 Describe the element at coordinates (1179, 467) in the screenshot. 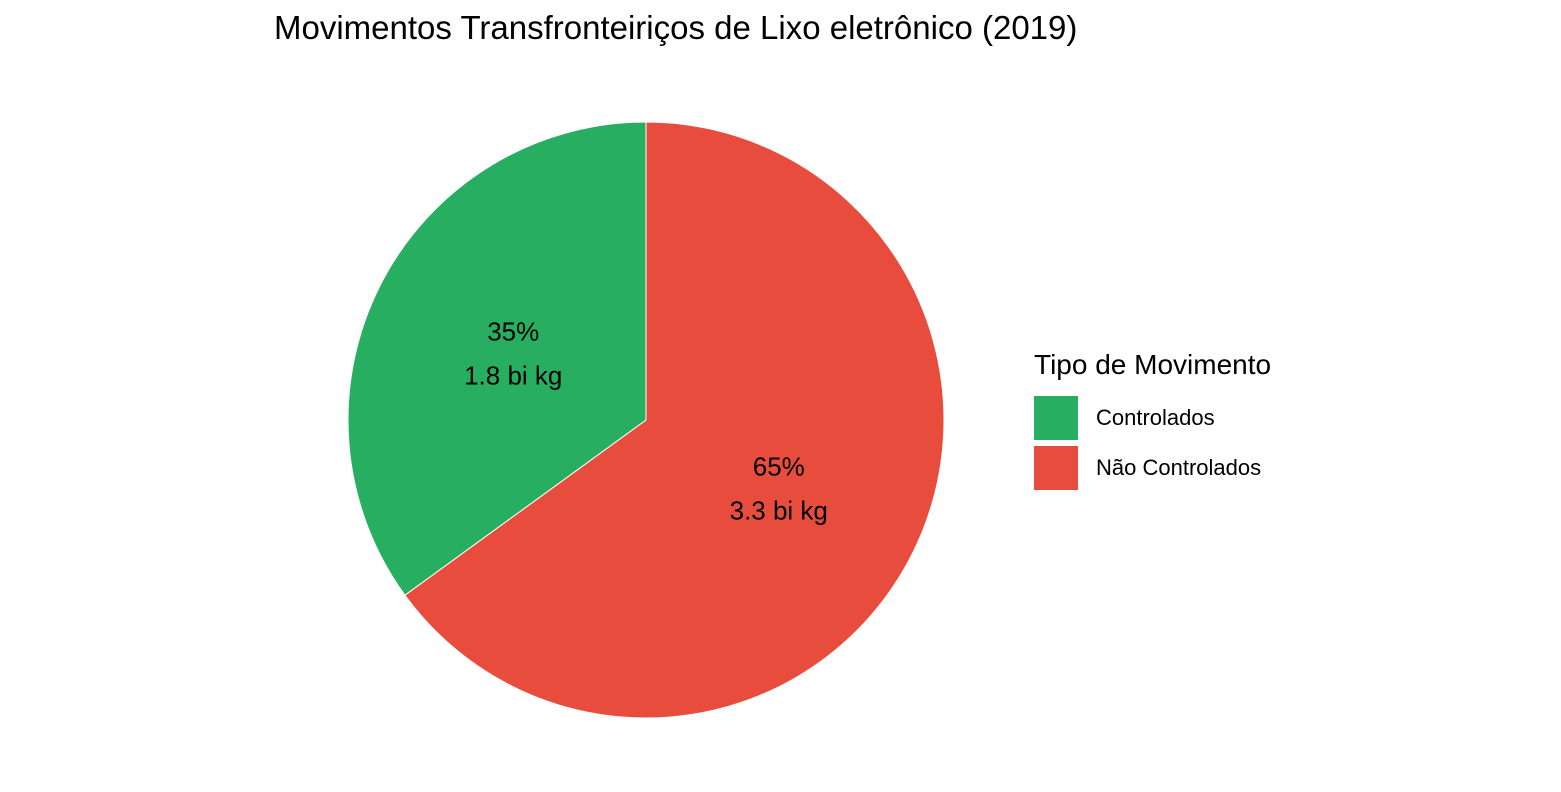

I see `legend-label: Não Controlados` at that location.